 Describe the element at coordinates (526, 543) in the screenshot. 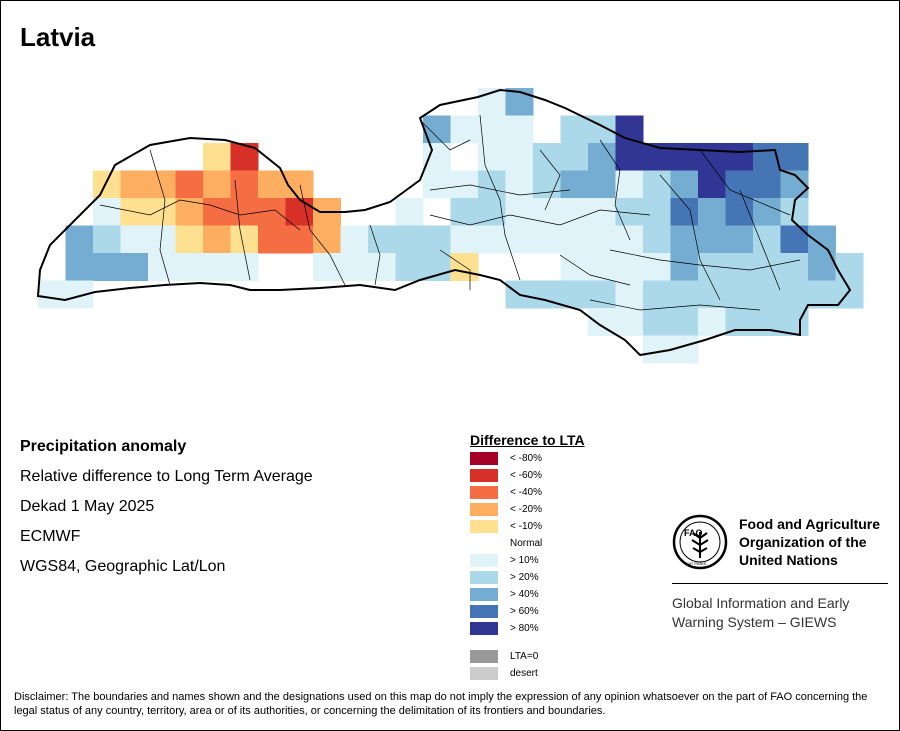

I see `legend-label: Normal` at that location.